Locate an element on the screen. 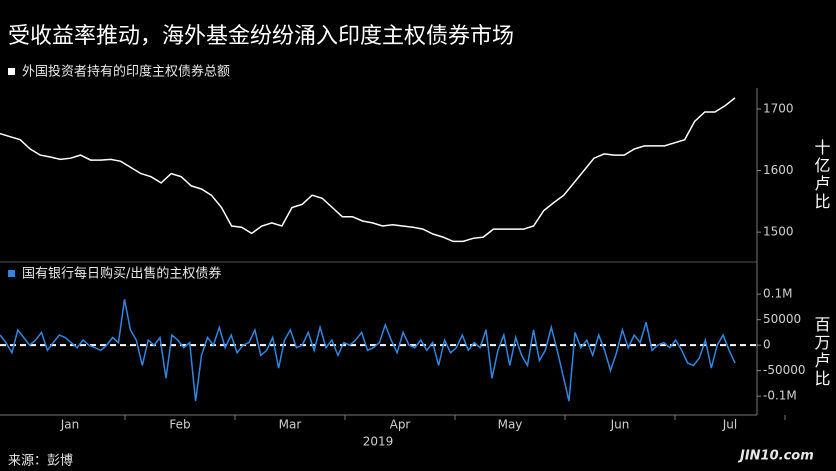 The height and width of the screenshot is (471, 836). y-tick-label: -0.1M is located at coordinates (780, 396).